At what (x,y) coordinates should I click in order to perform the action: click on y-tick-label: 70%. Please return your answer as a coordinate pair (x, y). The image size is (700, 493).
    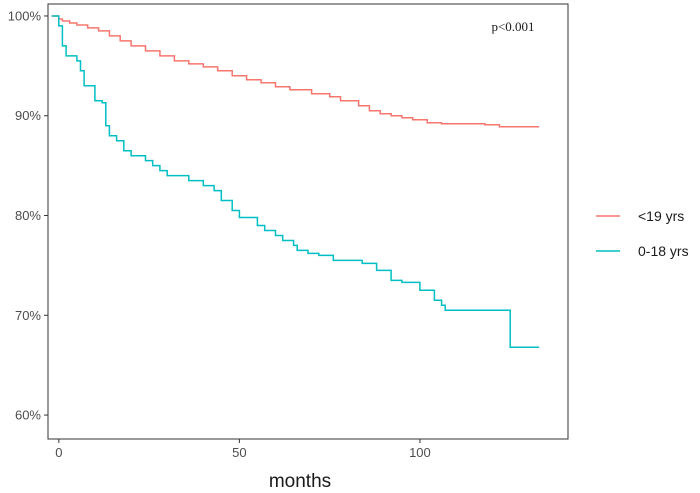
    Looking at the image, I should click on (28, 315).